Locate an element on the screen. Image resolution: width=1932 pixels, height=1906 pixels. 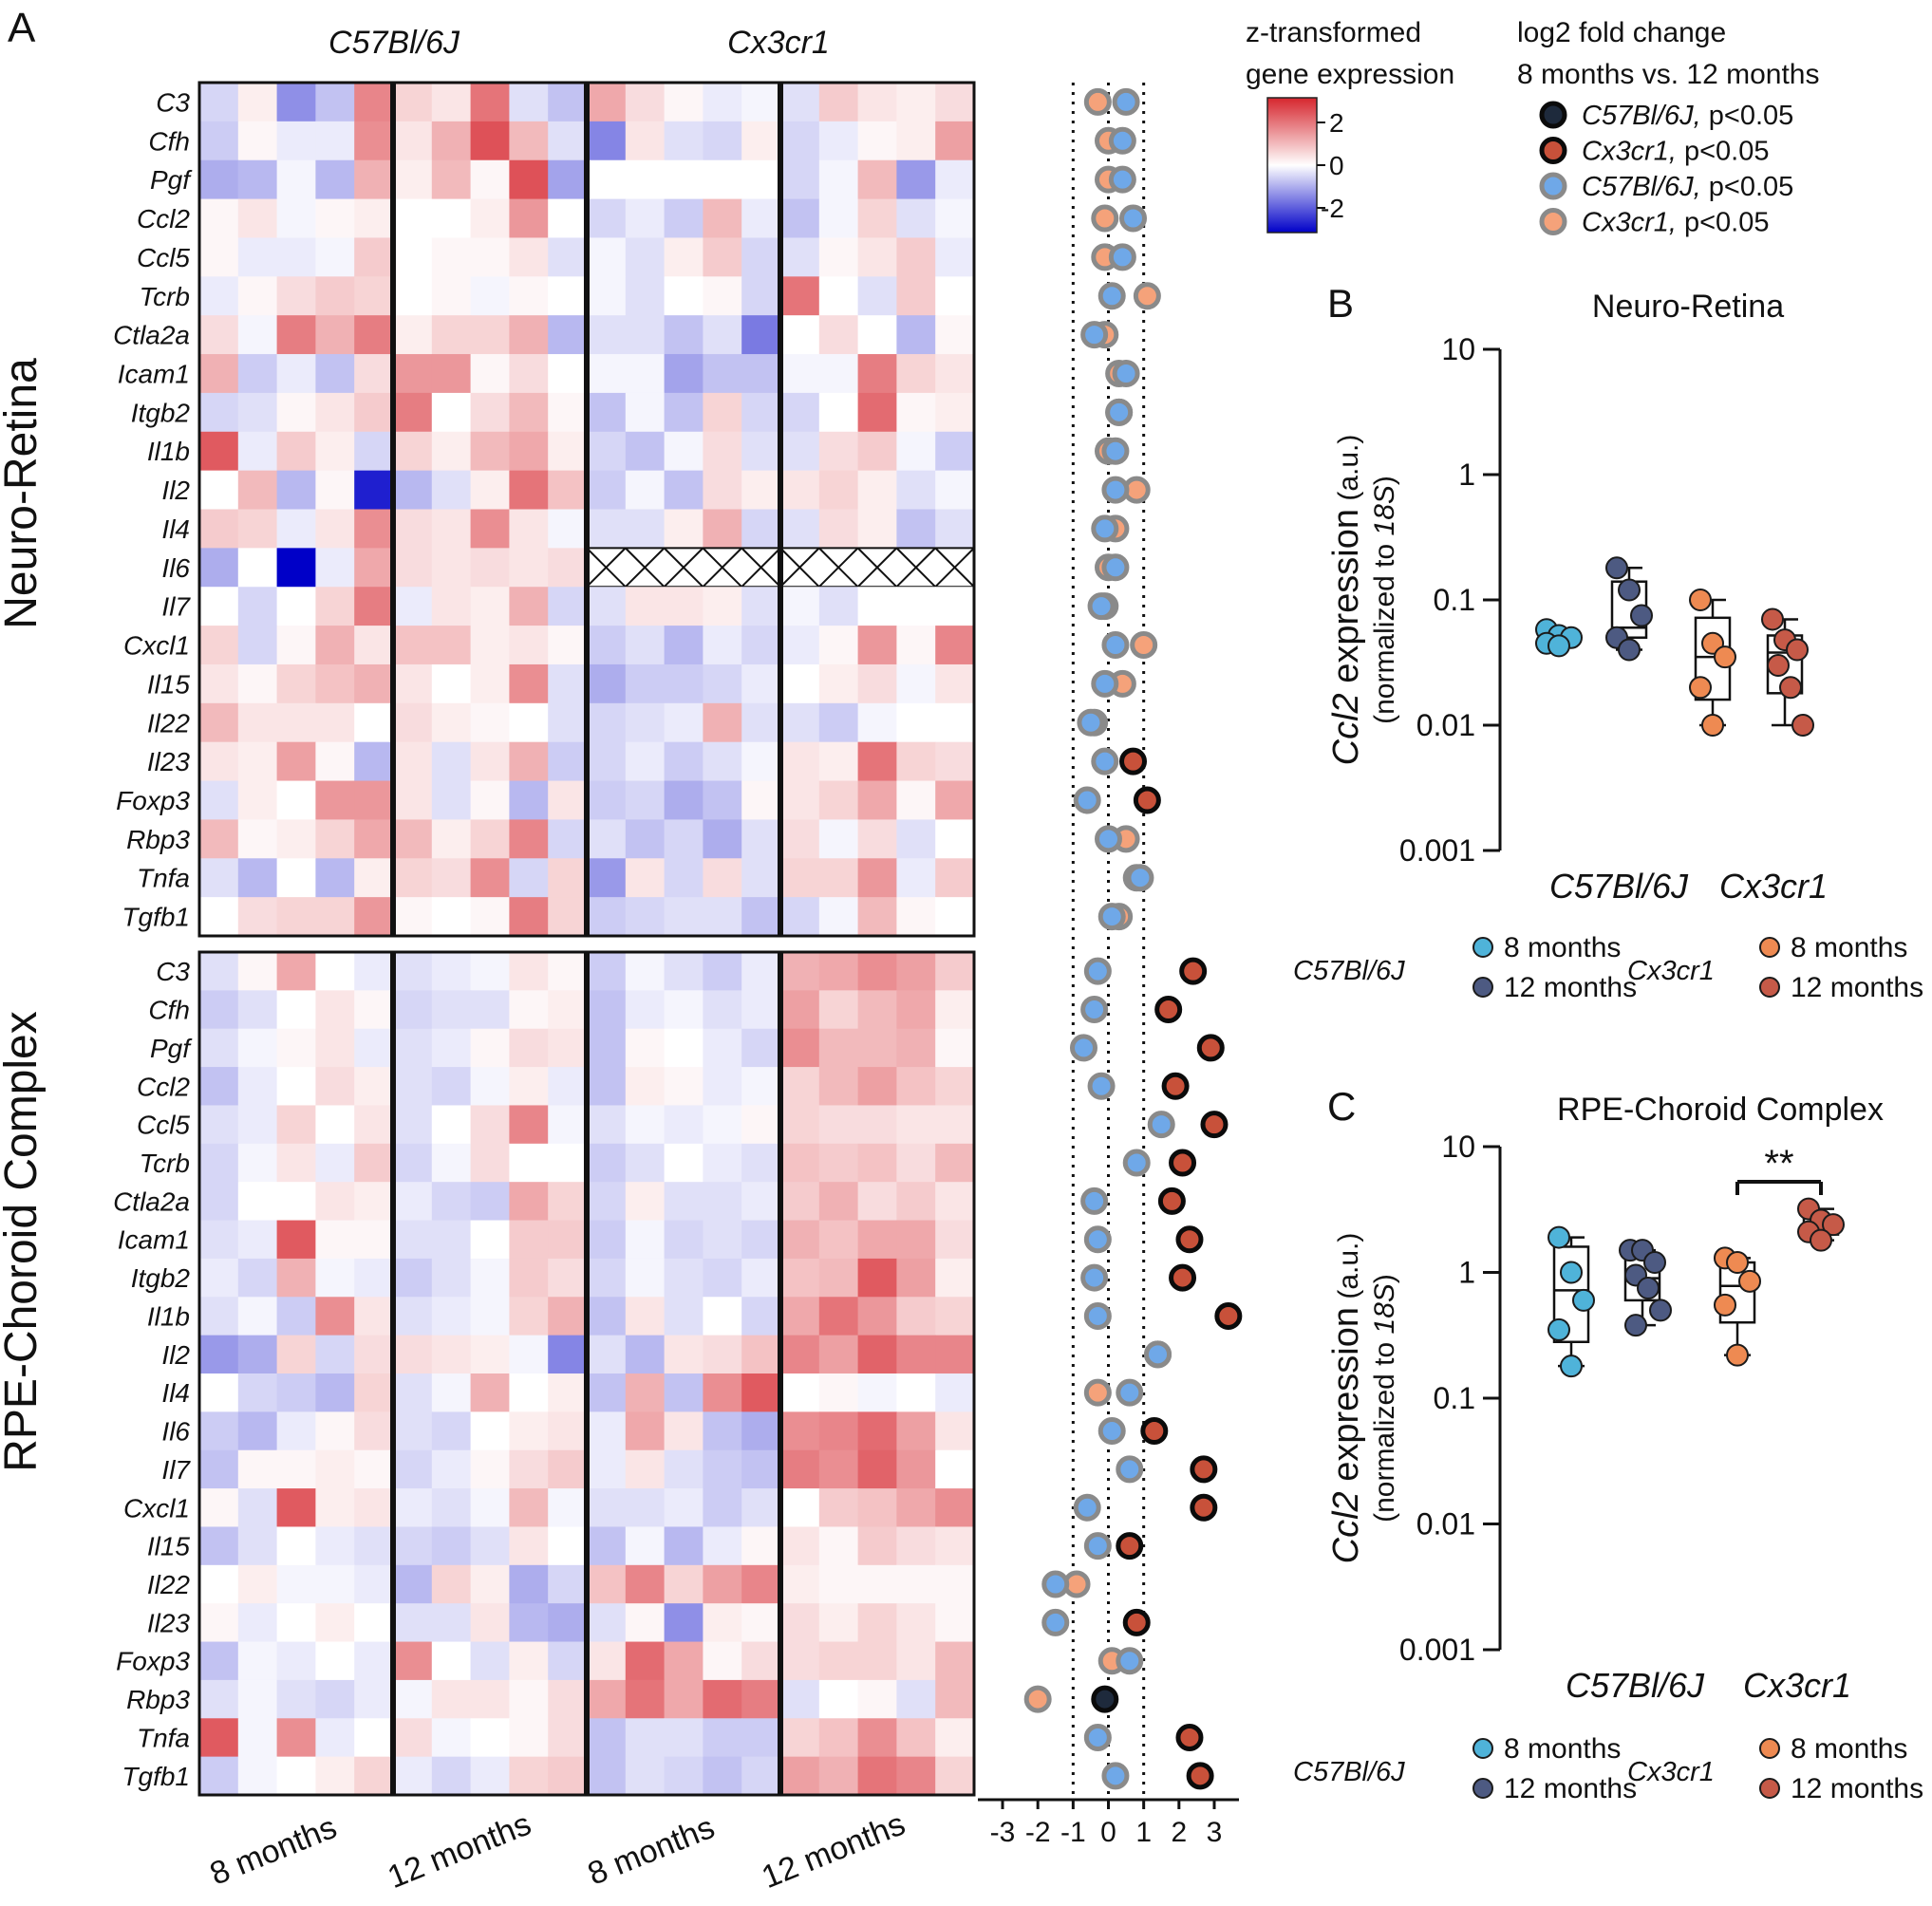
gene-label: Pgf is located at coordinates (171, 1048).